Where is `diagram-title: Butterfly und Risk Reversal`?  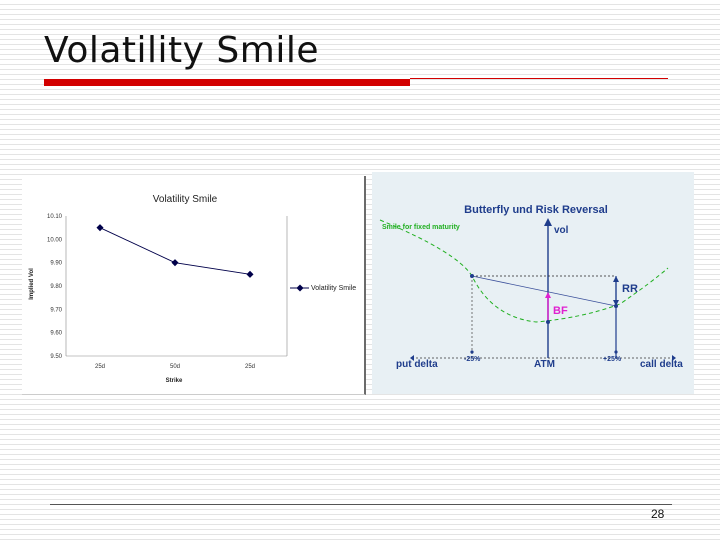 diagram-title: Butterfly und Risk Reversal is located at coordinates (536, 210).